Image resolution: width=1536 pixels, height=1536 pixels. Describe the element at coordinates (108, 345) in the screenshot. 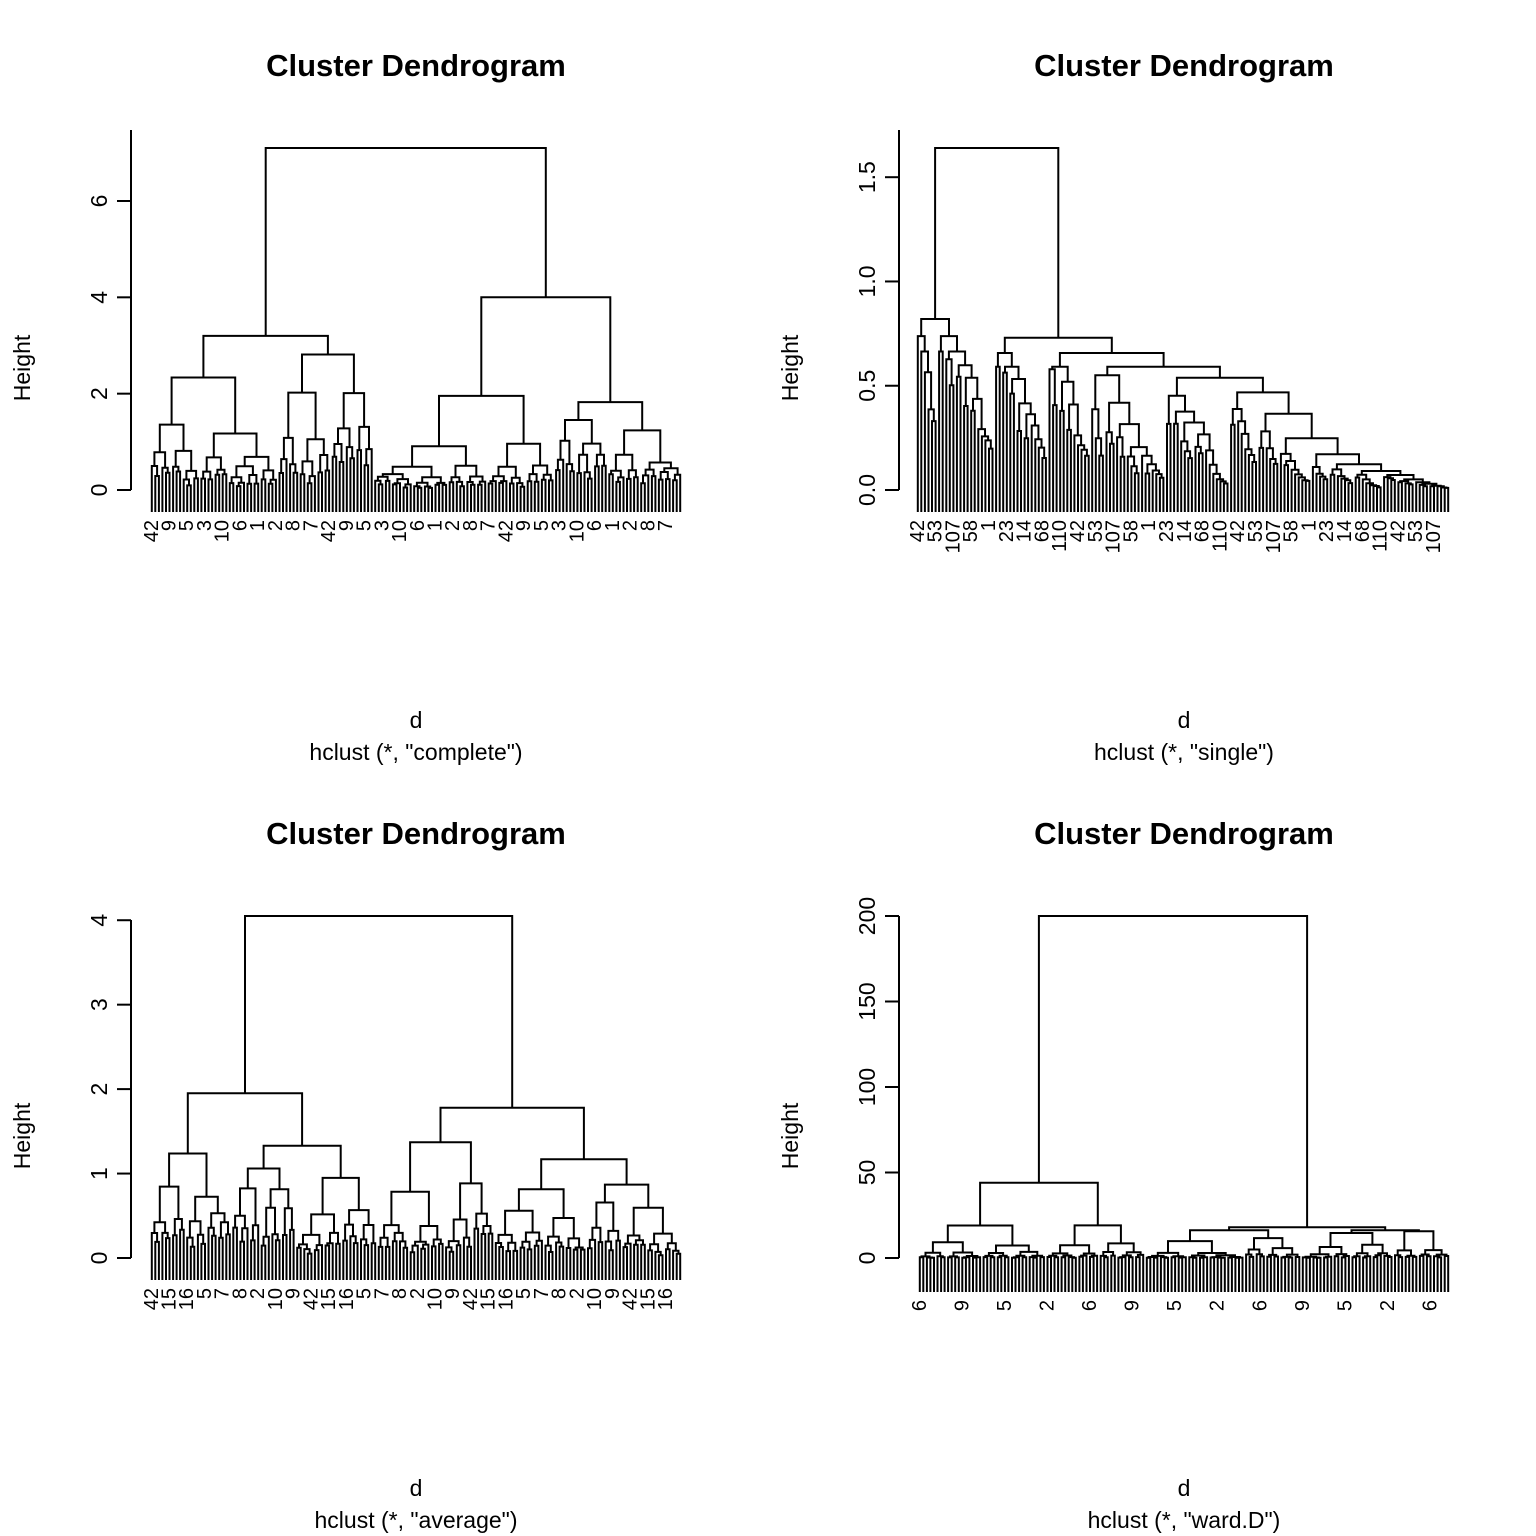

I see `y-axis-ticks: 0 2 4 6` at that location.